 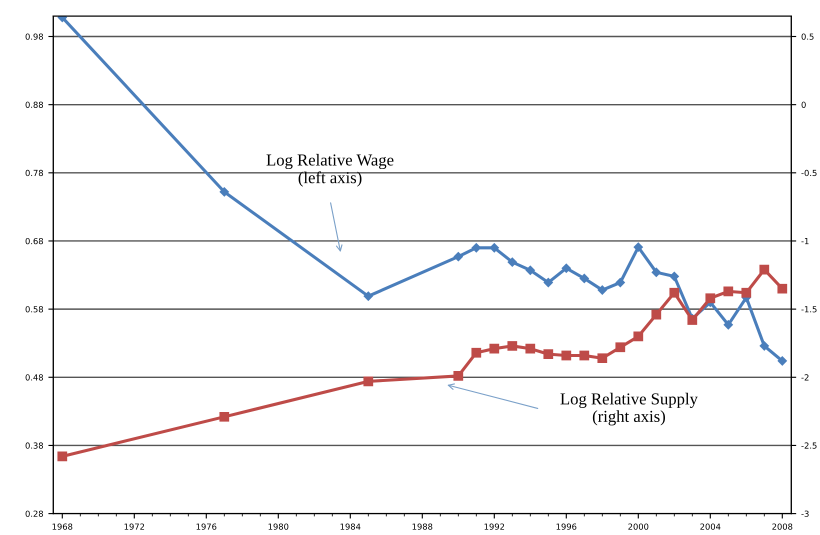 I want to click on y2-tick-label: -0.5, so click(x=809, y=173).